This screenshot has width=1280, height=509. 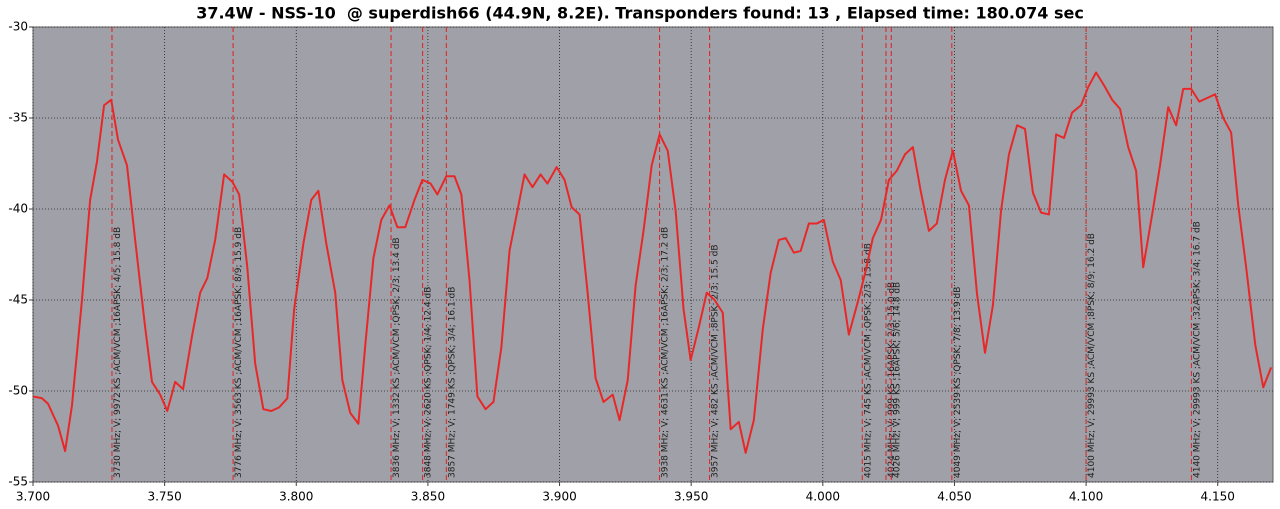 I want to click on x-tick-label: 3.950, so click(x=691, y=497).